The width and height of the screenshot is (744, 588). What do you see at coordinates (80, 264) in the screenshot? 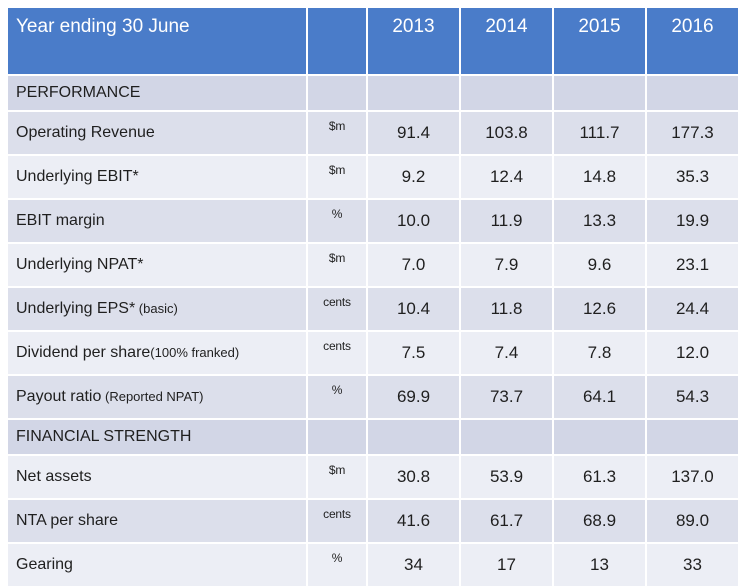
I see `row-label: Underlying NPAT*` at bounding box center [80, 264].